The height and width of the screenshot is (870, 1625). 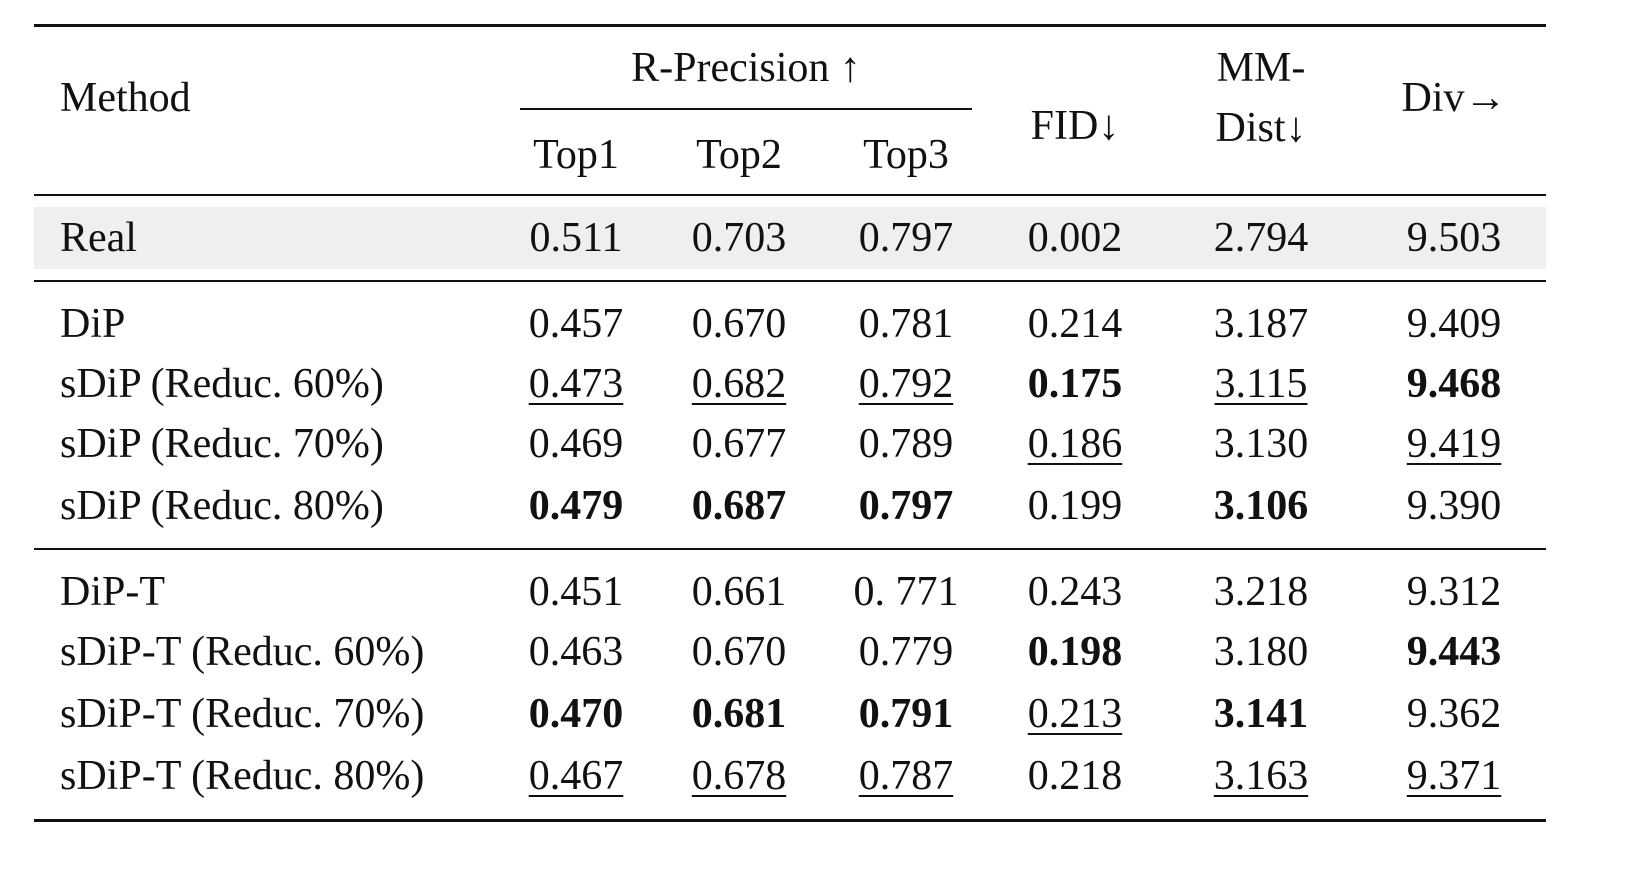 What do you see at coordinates (1261, 238) in the screenshot?
I see `table-cell: 2.794` at bounding box center [1261, 238].